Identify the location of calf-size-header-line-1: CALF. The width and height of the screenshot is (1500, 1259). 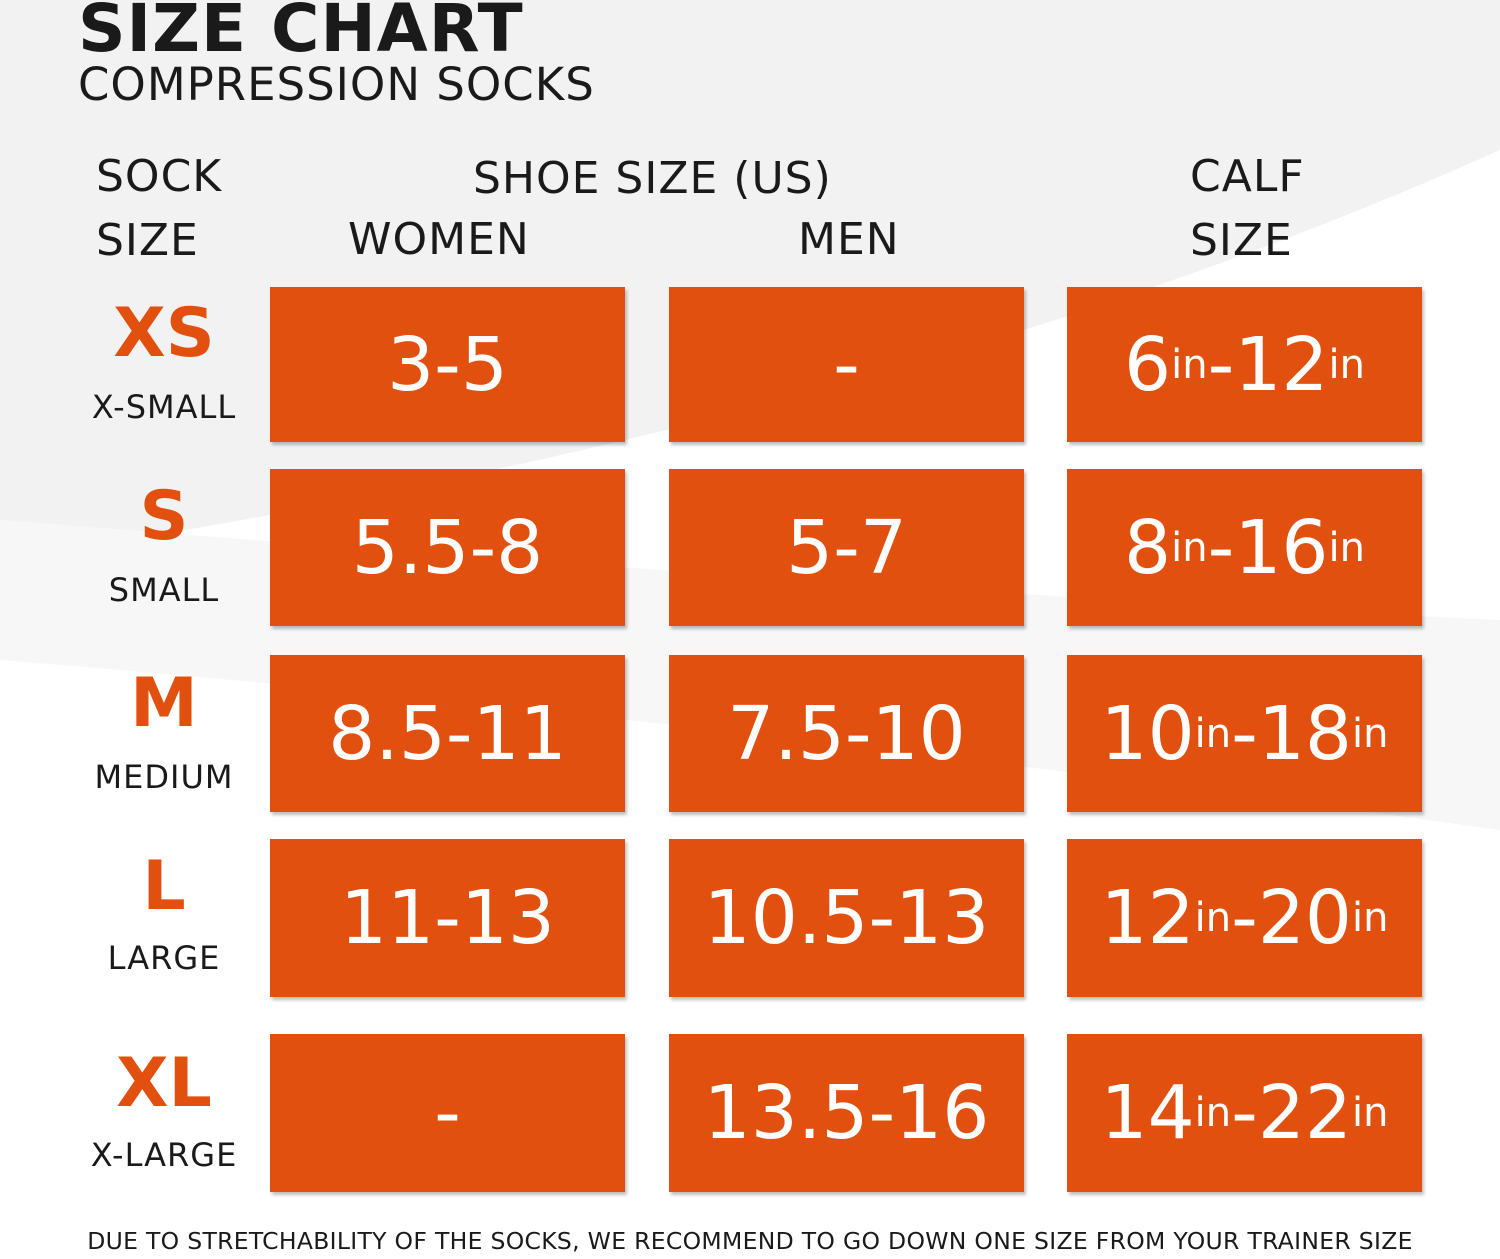
(1247, 176).